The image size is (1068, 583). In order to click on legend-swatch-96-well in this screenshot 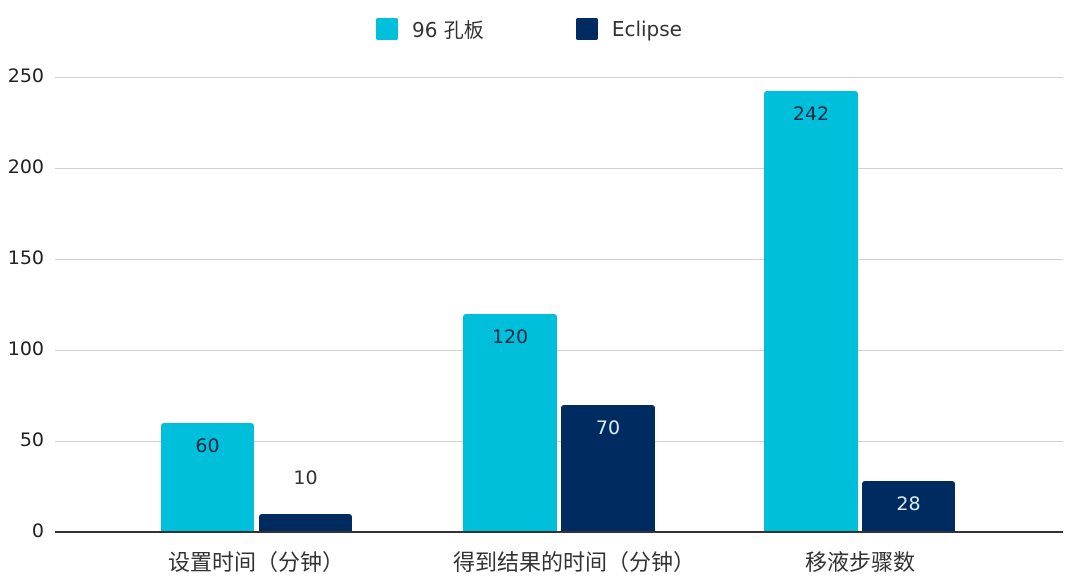, I will do `click(387, 28)`.